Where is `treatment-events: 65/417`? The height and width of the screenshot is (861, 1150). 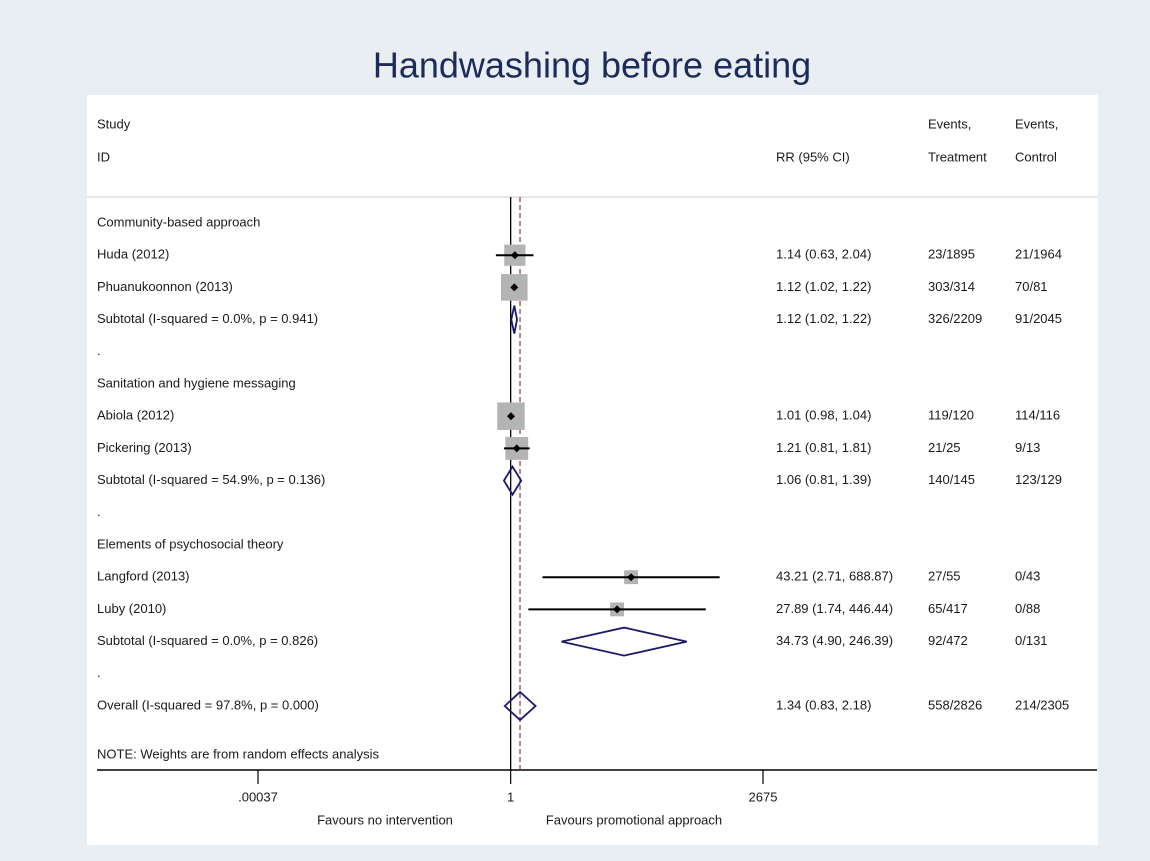 treatment-events: 65/417 is located at coordinates (948, 608).